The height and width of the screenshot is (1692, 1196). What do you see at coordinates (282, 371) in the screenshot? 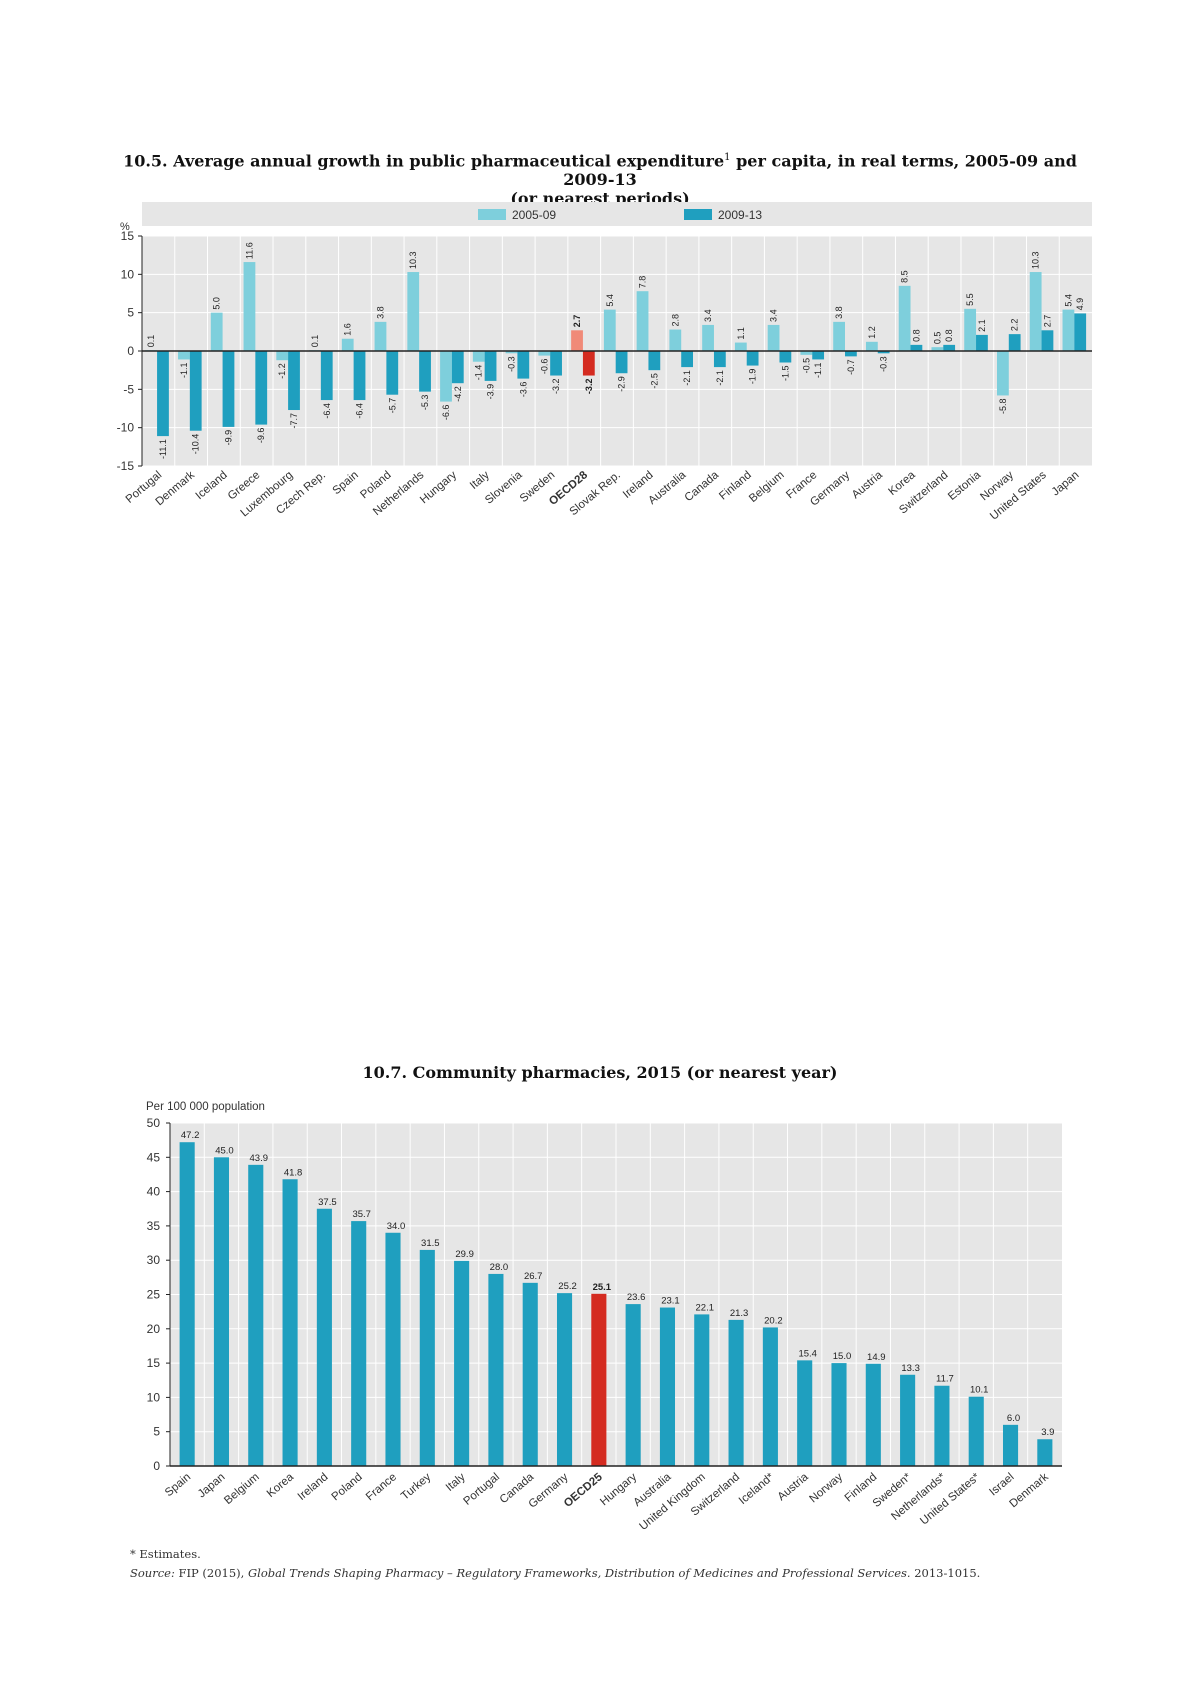
I see `bar-value-label: -1.2` at bounding box center [282, 371].